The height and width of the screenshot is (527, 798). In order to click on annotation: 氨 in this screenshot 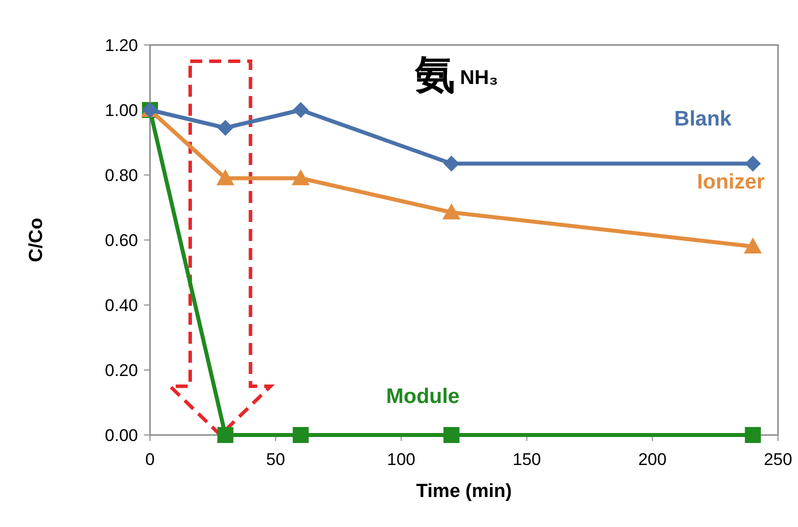, I will do `click(434, 75)`.